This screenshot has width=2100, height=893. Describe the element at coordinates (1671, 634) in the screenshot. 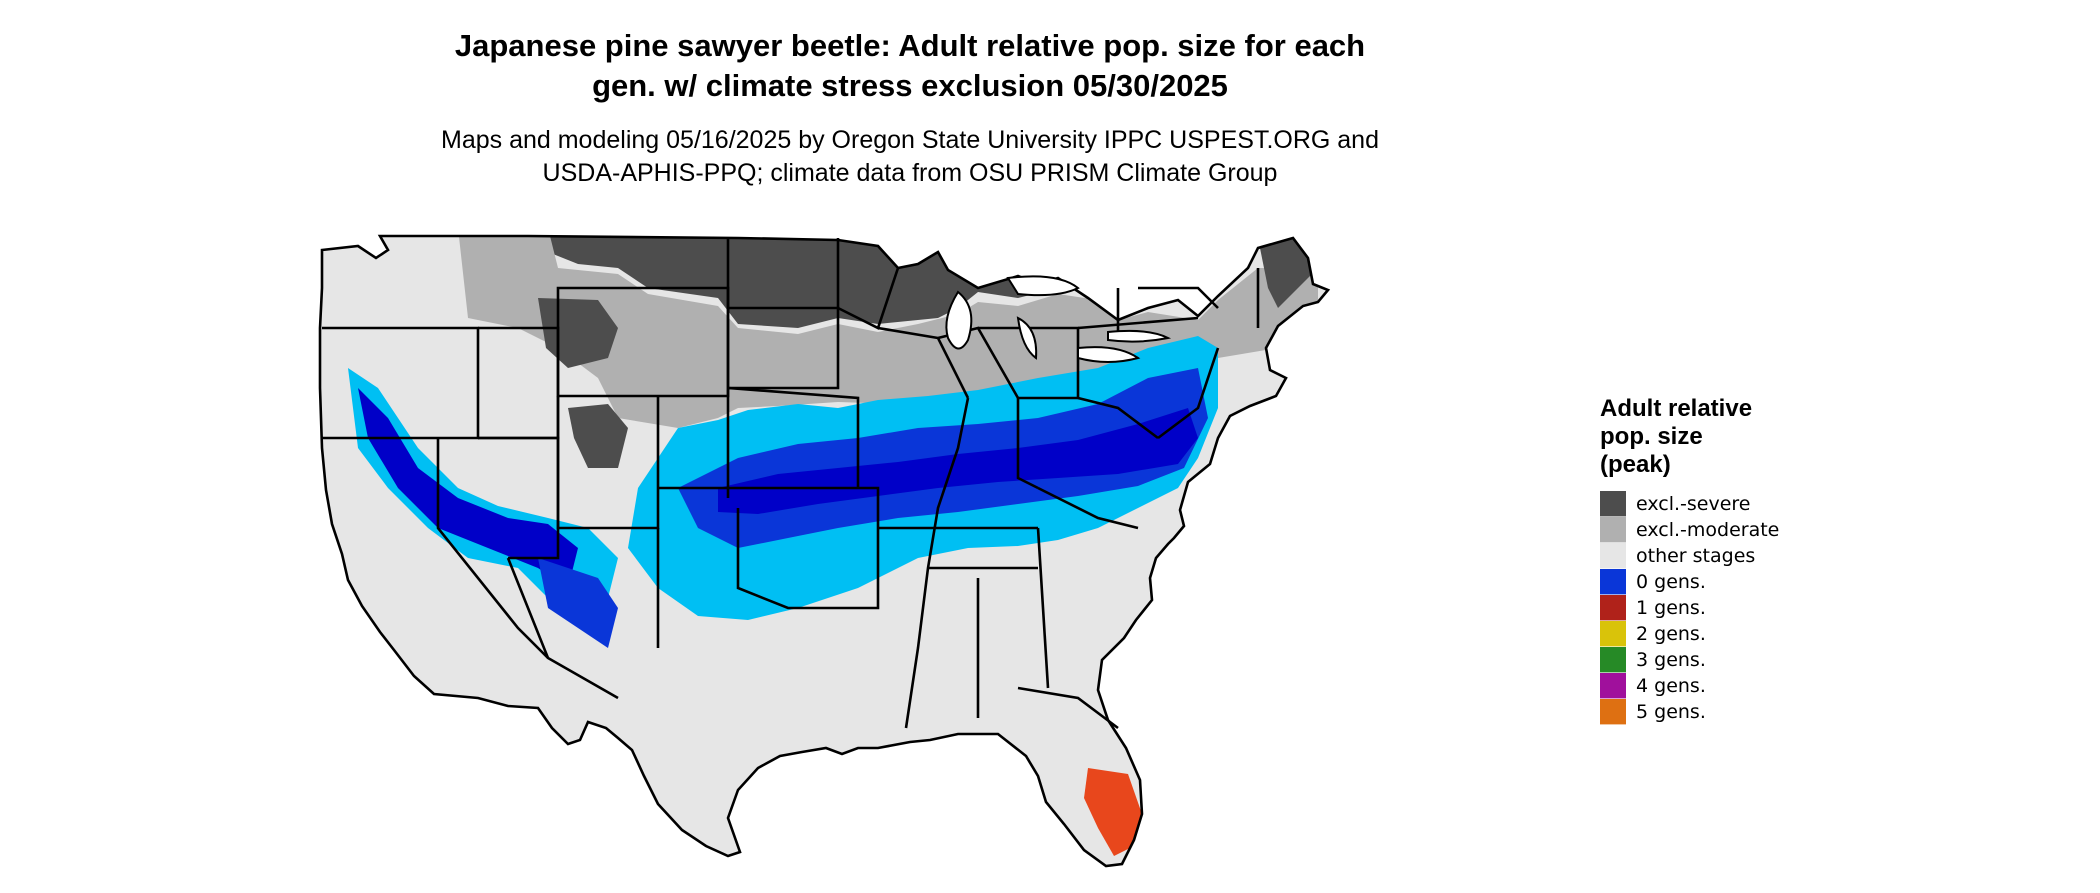

I see `legend-label: 2 gens.` at that location.